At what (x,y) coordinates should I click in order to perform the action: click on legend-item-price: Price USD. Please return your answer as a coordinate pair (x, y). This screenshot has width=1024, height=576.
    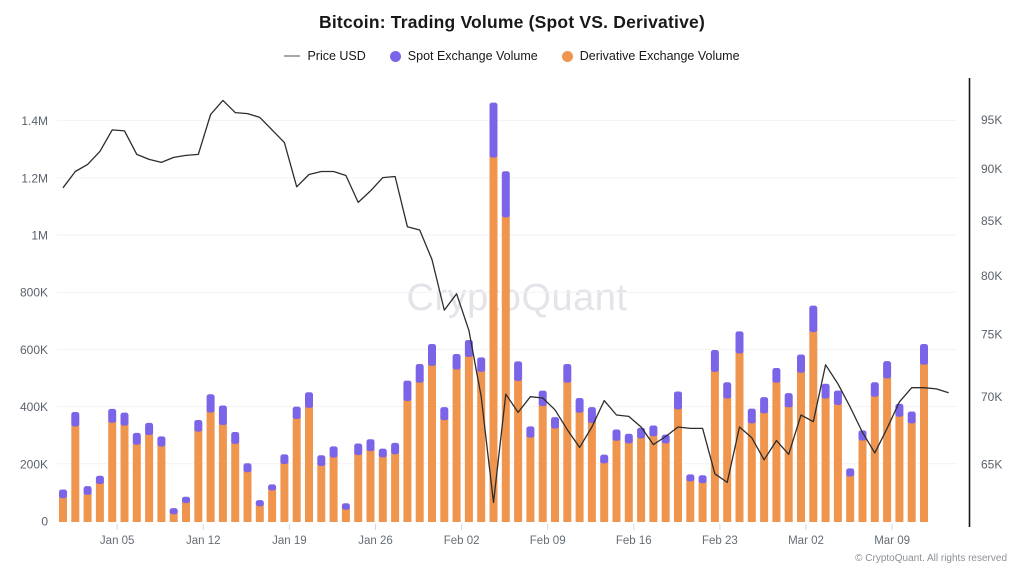
    Looking at the image, I should click on (325, 56).